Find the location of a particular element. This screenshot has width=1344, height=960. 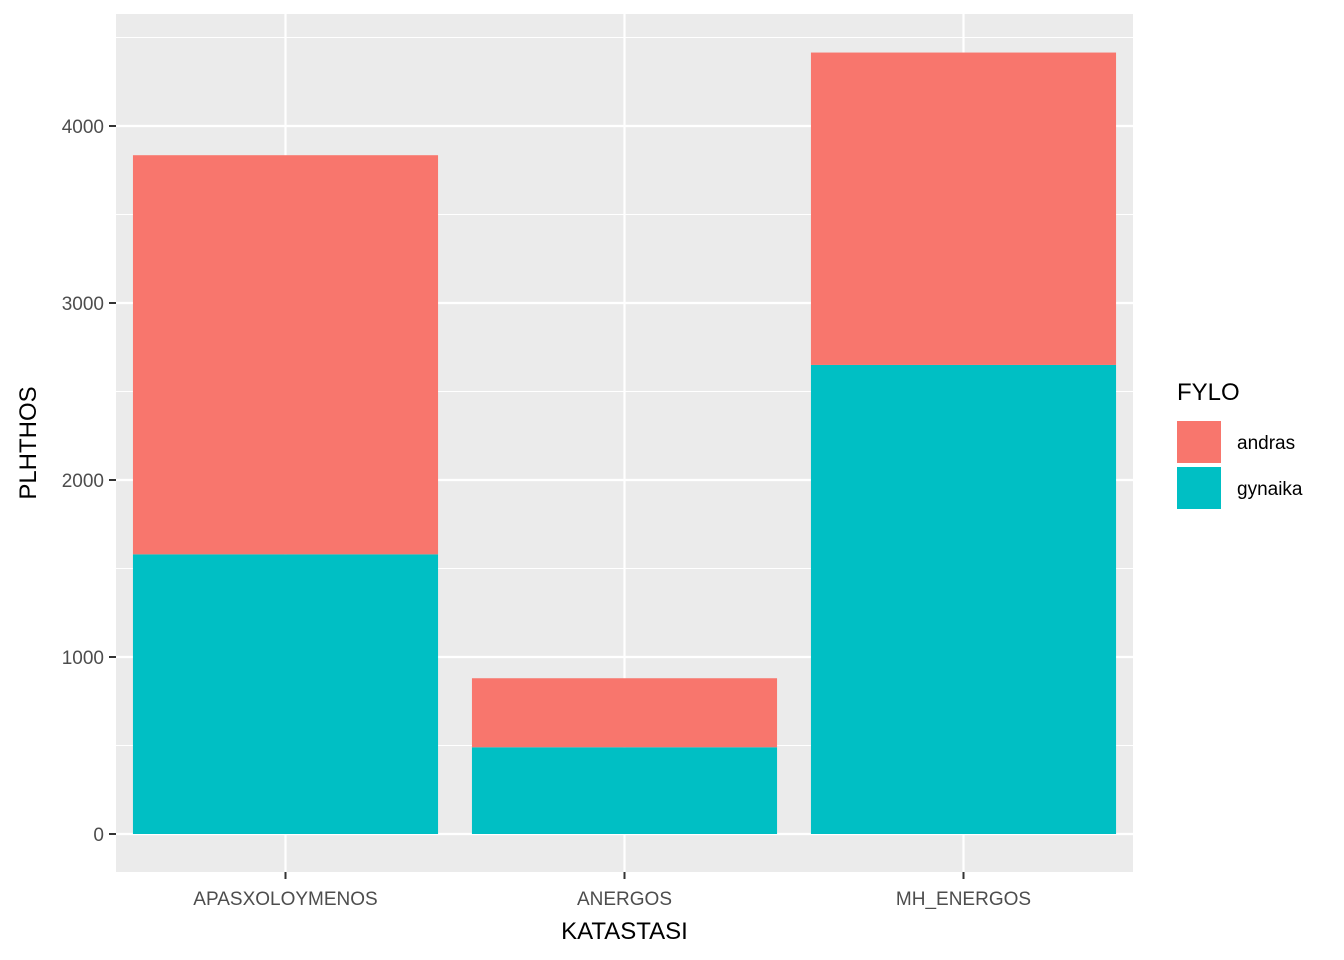

y-tick-label: 4000 is located at coordinates (83, 127).